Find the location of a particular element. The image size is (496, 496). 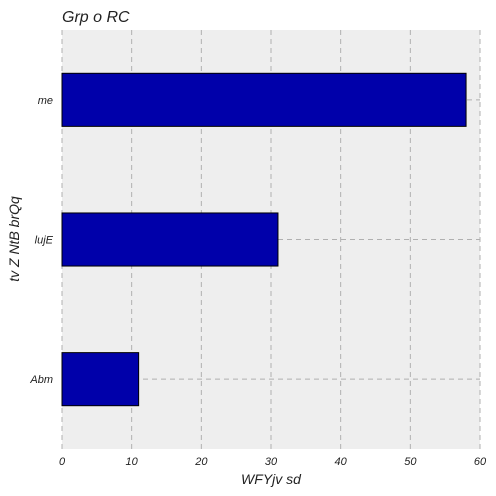

chart-title: Grp o RC is located at coordinates (96, 17).